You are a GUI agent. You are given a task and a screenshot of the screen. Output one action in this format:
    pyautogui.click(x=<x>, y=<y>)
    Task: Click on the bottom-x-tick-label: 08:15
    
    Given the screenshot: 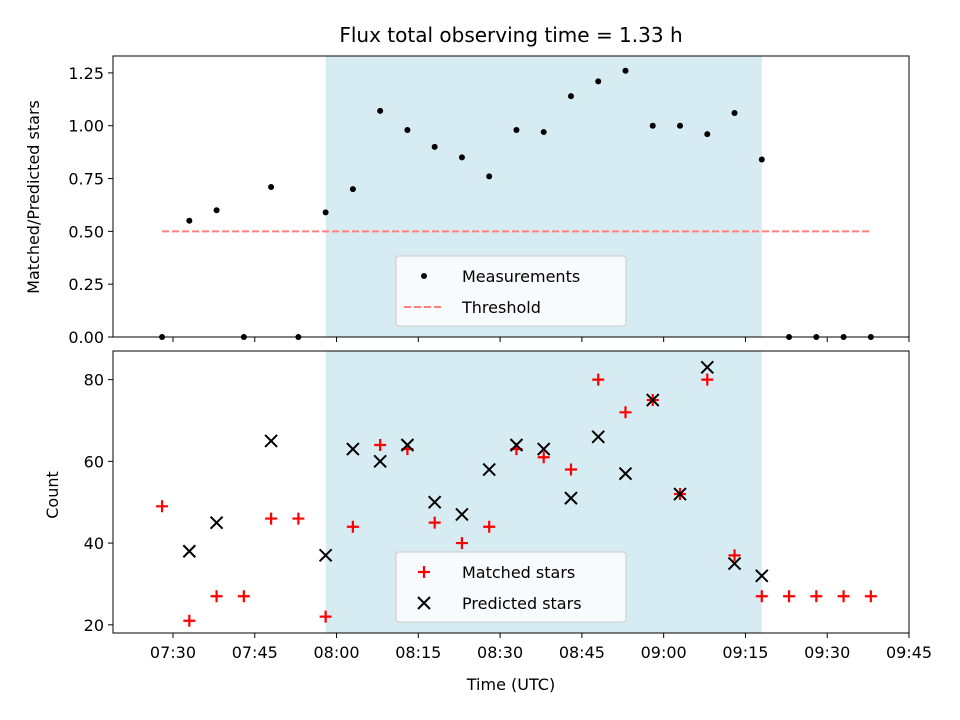 What is the action you would take?
    pyautogui.click(x=418, y=652)
    